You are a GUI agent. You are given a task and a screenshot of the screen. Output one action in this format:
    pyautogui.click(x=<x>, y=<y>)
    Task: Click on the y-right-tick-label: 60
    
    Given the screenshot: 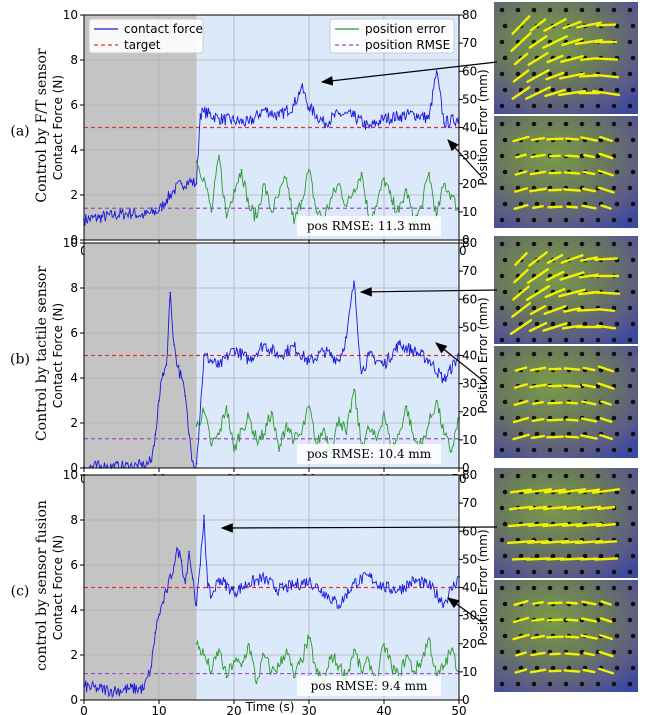 What is the action you would take?
    pyautogui.click(x=469, y=531)
    